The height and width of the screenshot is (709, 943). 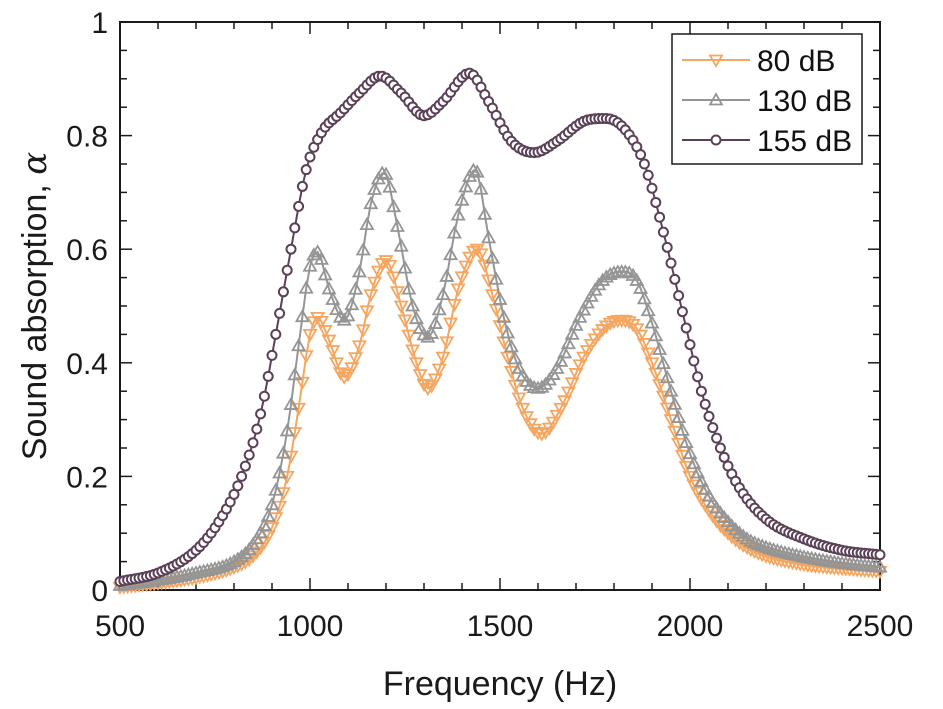 What do you see at coordinates (87, 477) in the screenshot?
I see `y-tick-label: 0.2` at bounding box center [87, 477].